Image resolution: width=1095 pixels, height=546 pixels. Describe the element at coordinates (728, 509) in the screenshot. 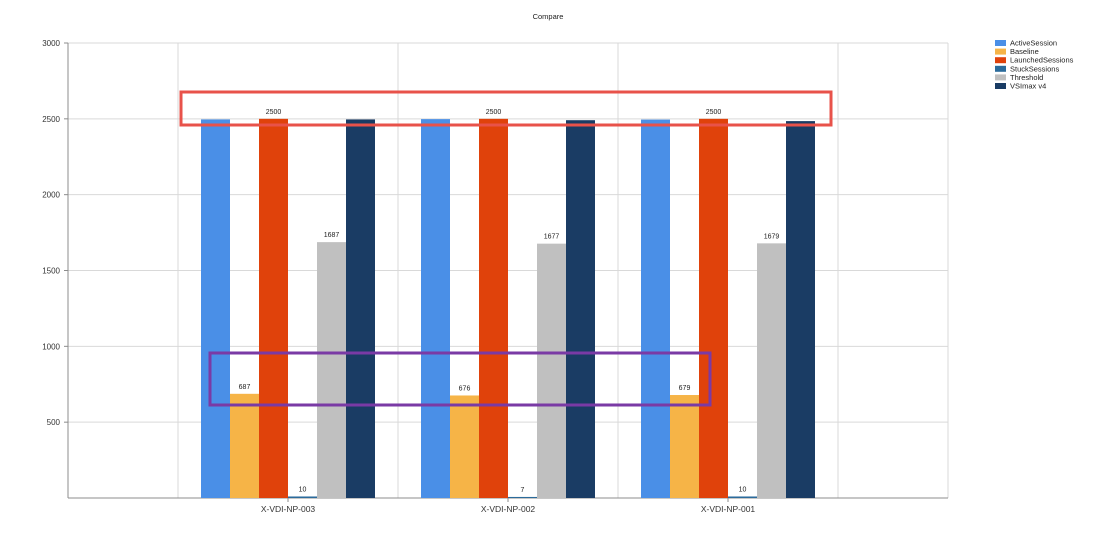

I see `x-tick-label: X-VDI-NP-001` at that location.